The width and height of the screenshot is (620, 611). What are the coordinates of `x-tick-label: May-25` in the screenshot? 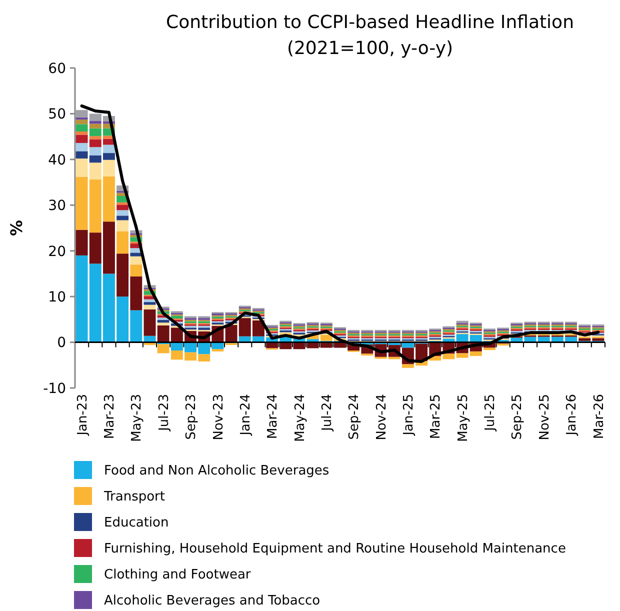 It's located at (463, 418).